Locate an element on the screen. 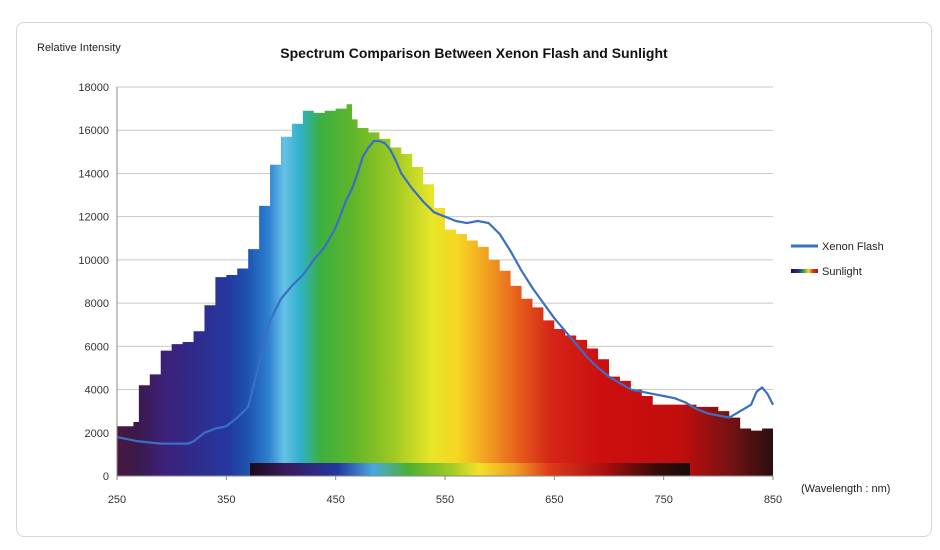 The height and width of the screenshot is (550, 940). y-tick-label: 10000 is located at coordinates (93, 261).